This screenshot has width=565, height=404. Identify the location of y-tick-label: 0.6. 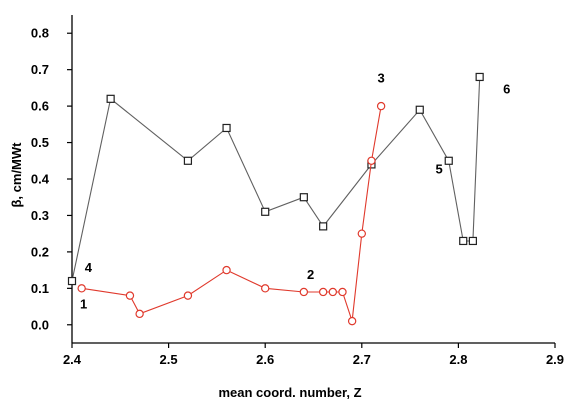
(40, 106).